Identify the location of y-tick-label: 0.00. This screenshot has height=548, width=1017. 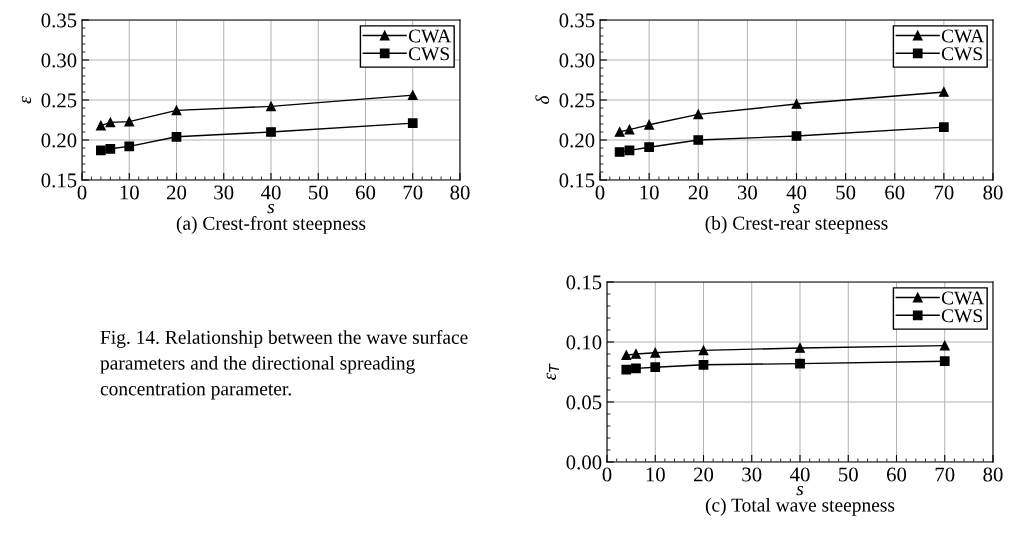
(584, 462).